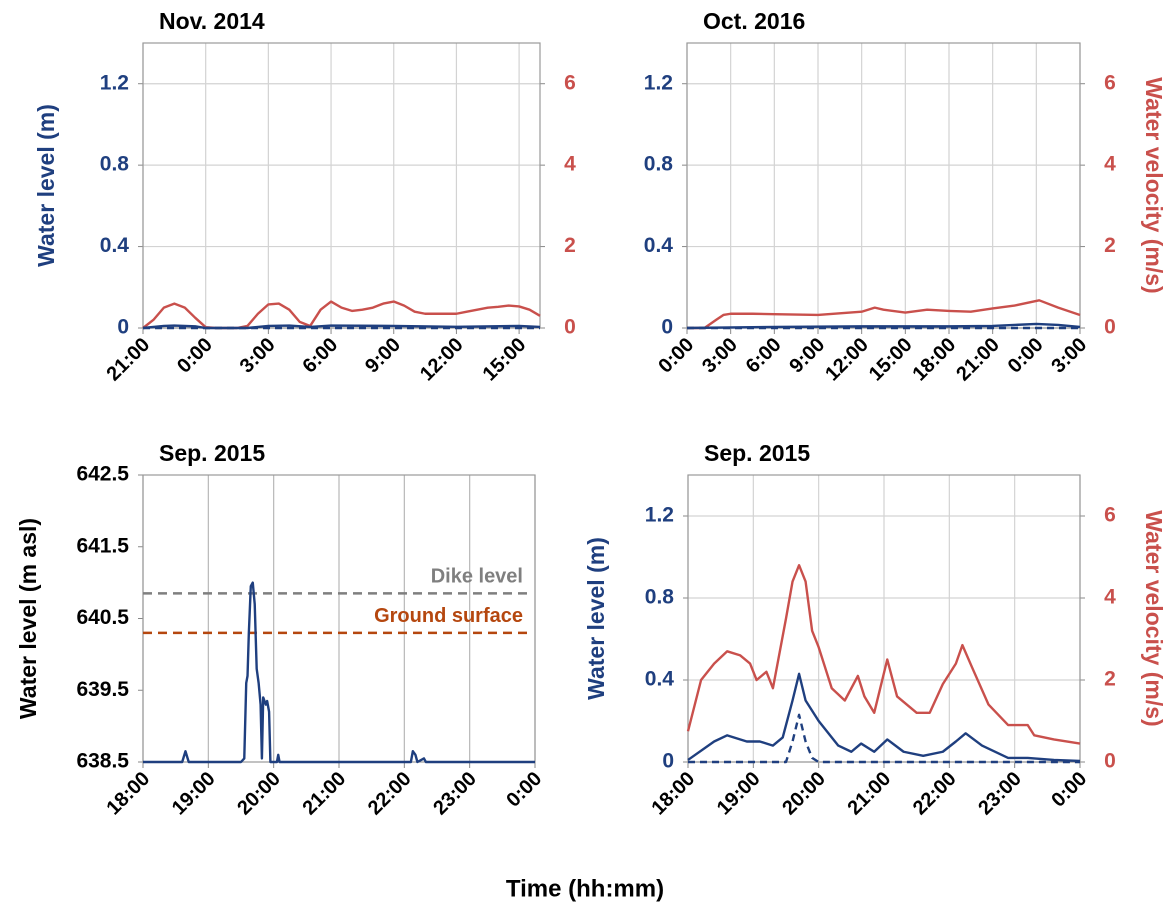  What do you see at coordinates (102, 617) in the screenshot?
I see `y-tick-label: 640.5` at bounding box center [102, 617].